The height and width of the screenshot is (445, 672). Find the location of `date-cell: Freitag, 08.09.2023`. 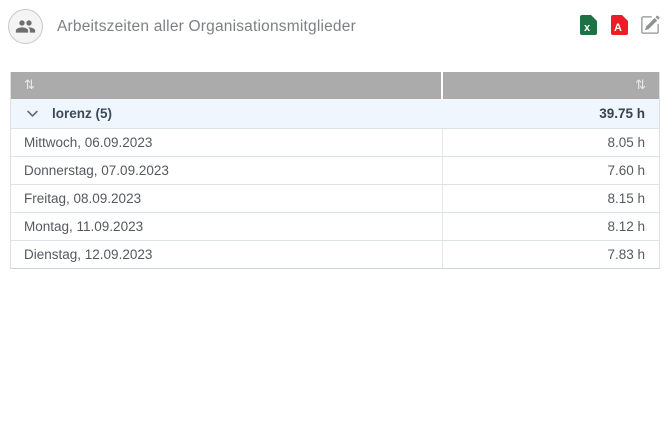

date-cell: Freitag, 08.09.2023 is located at coordinates (227, 198).